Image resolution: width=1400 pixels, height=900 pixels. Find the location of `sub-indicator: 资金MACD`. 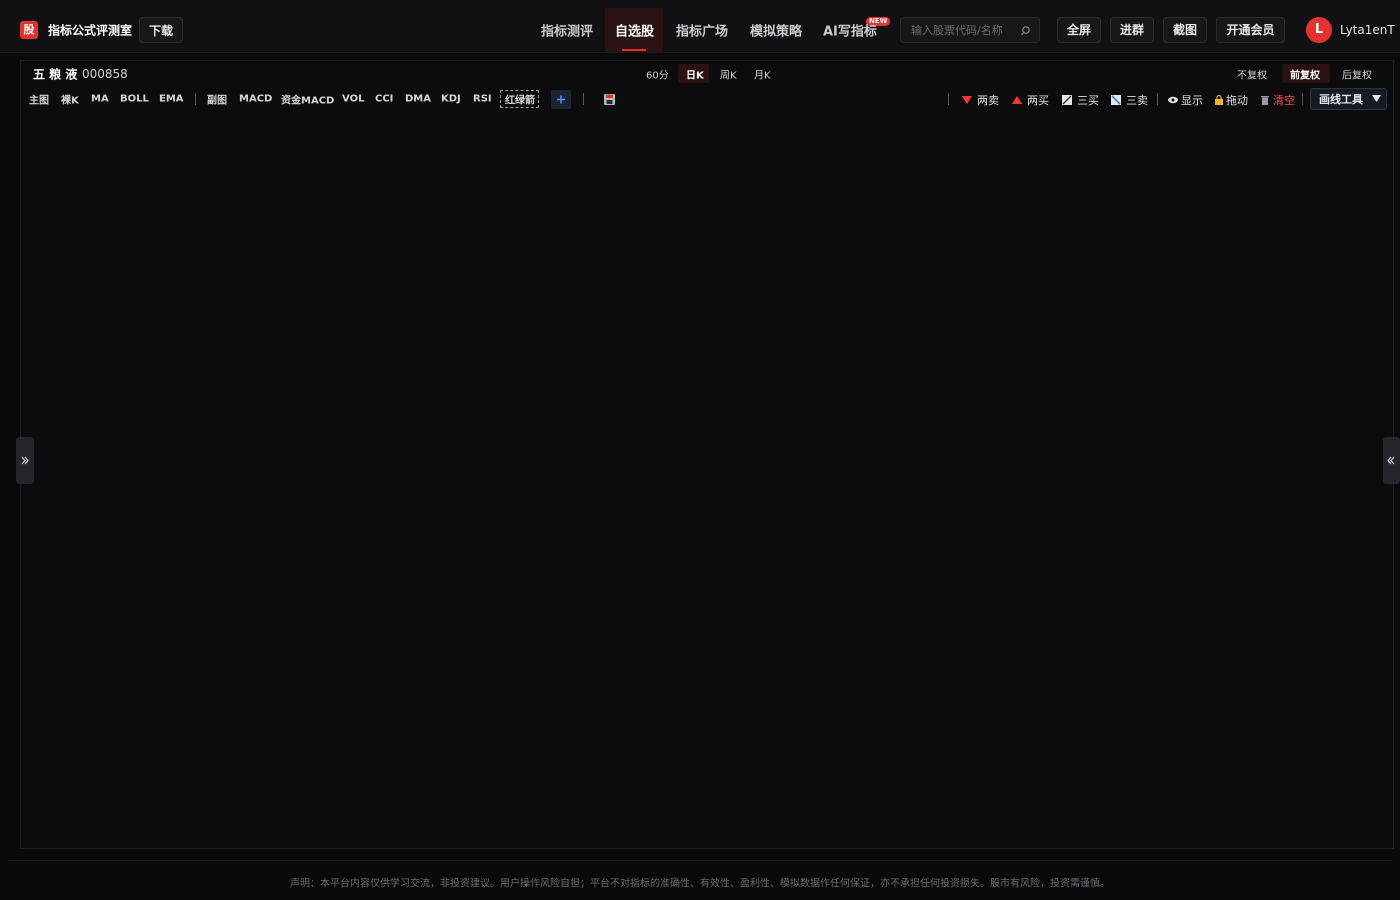

sub-indicator: 资金MACD is located at coordinates (308, 101).